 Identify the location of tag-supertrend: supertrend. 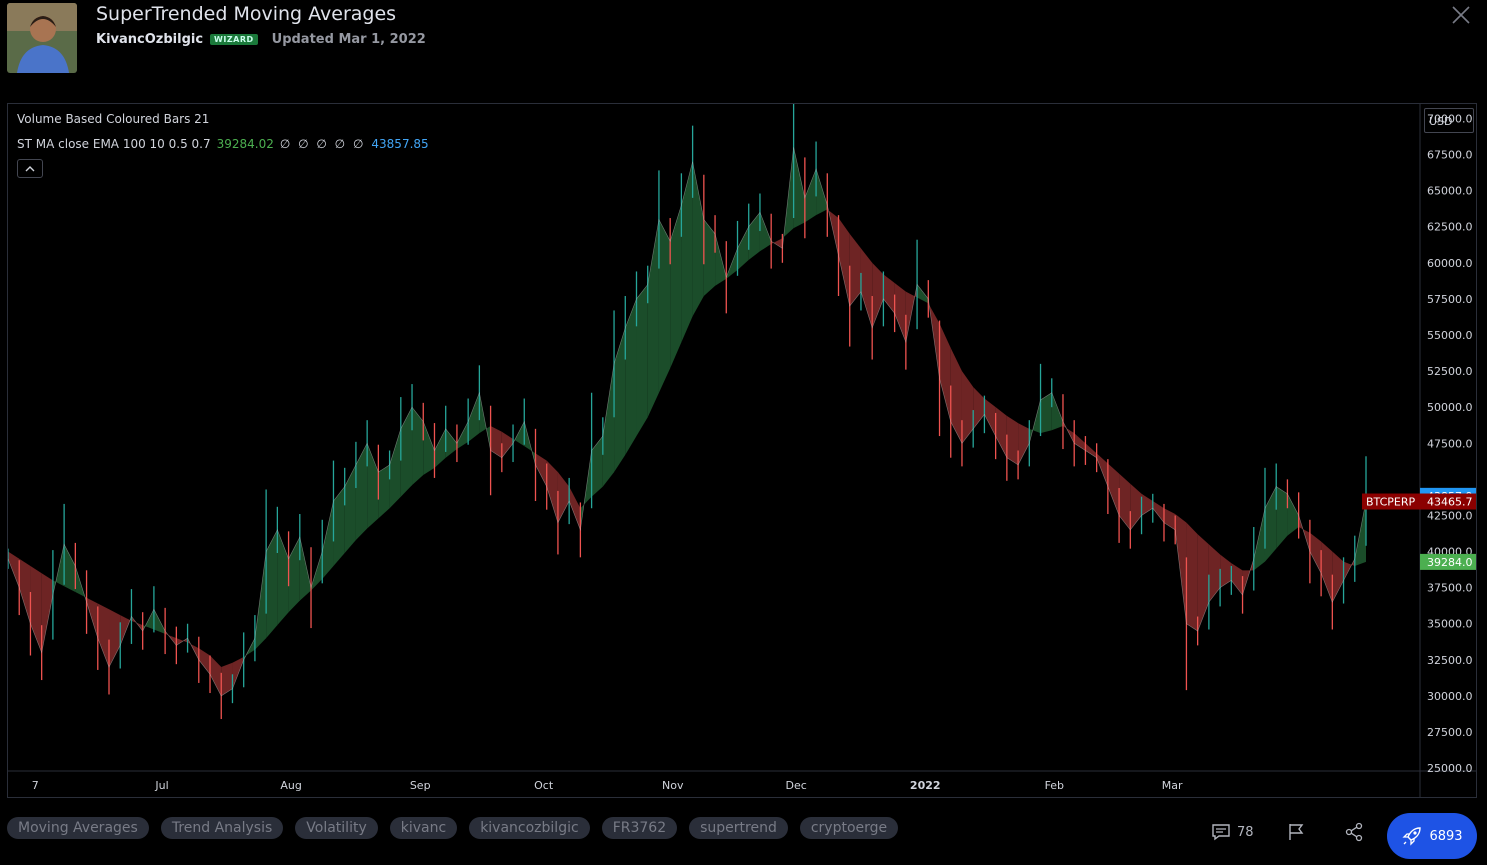
(738, 828).